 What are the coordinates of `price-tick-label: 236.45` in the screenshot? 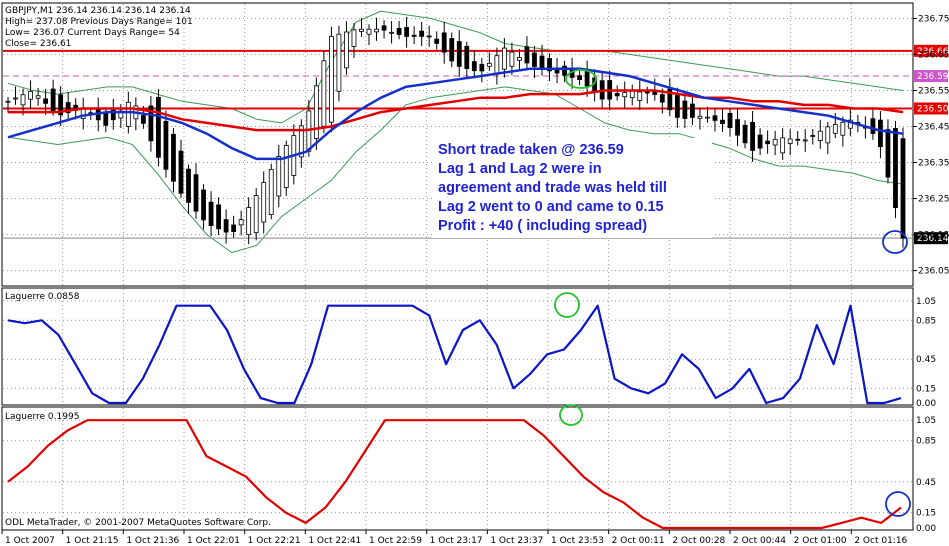 It's located at (933, 127).